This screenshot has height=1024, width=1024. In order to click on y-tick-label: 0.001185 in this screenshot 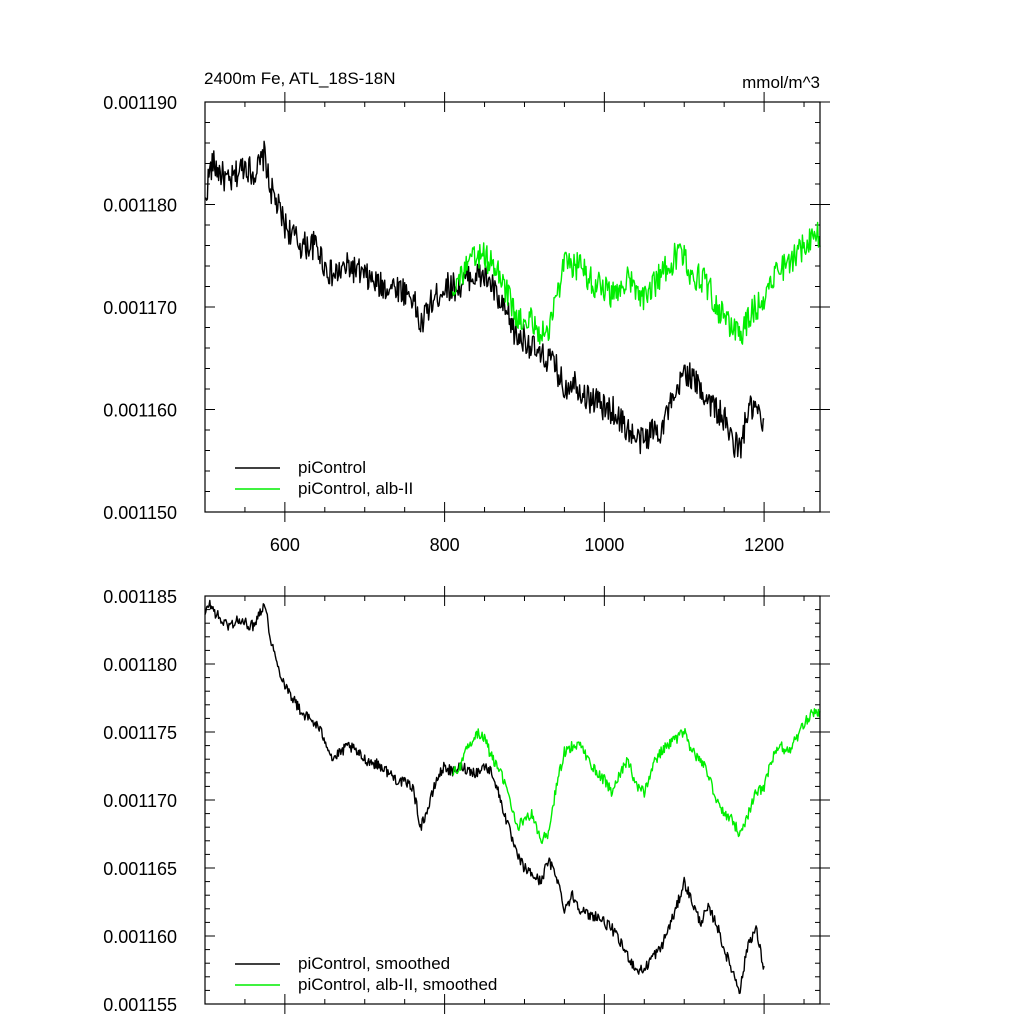, I will do `click(140, 597)`.